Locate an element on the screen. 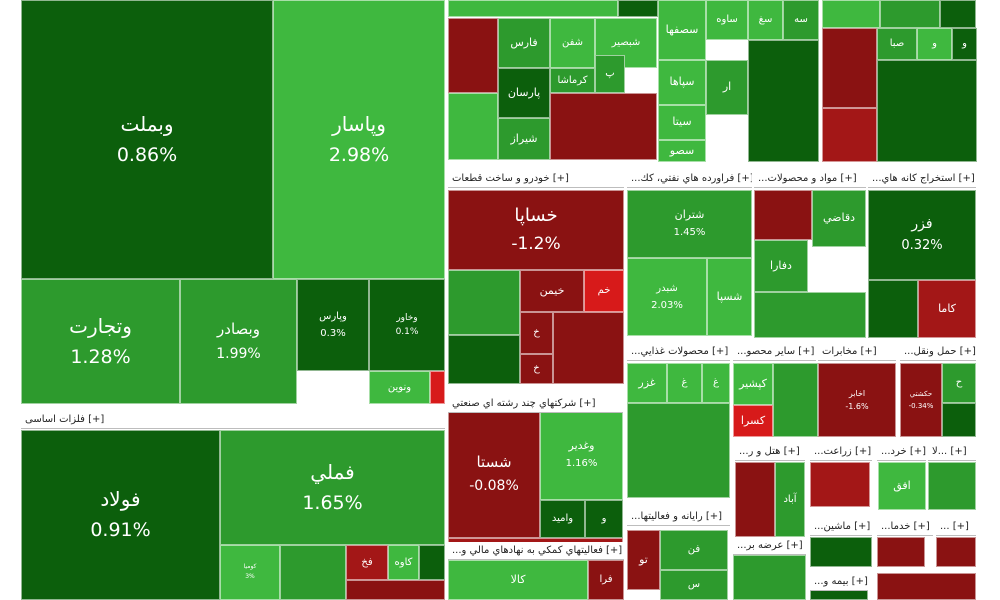 The height and width of the screenshot is (600, 1000). treemap-tile: فرا is located at coordinates (606, 580).